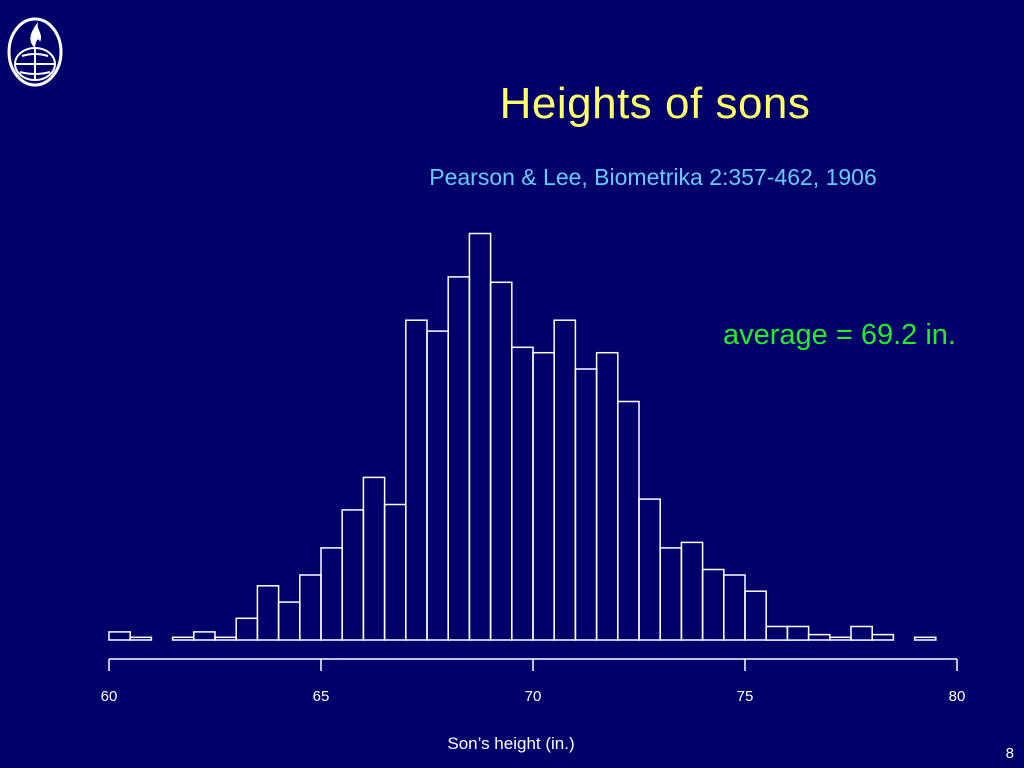  Describe the element at coordinates (321, 696) in the screenshot. I see `x-tick-label: 65` at that location.